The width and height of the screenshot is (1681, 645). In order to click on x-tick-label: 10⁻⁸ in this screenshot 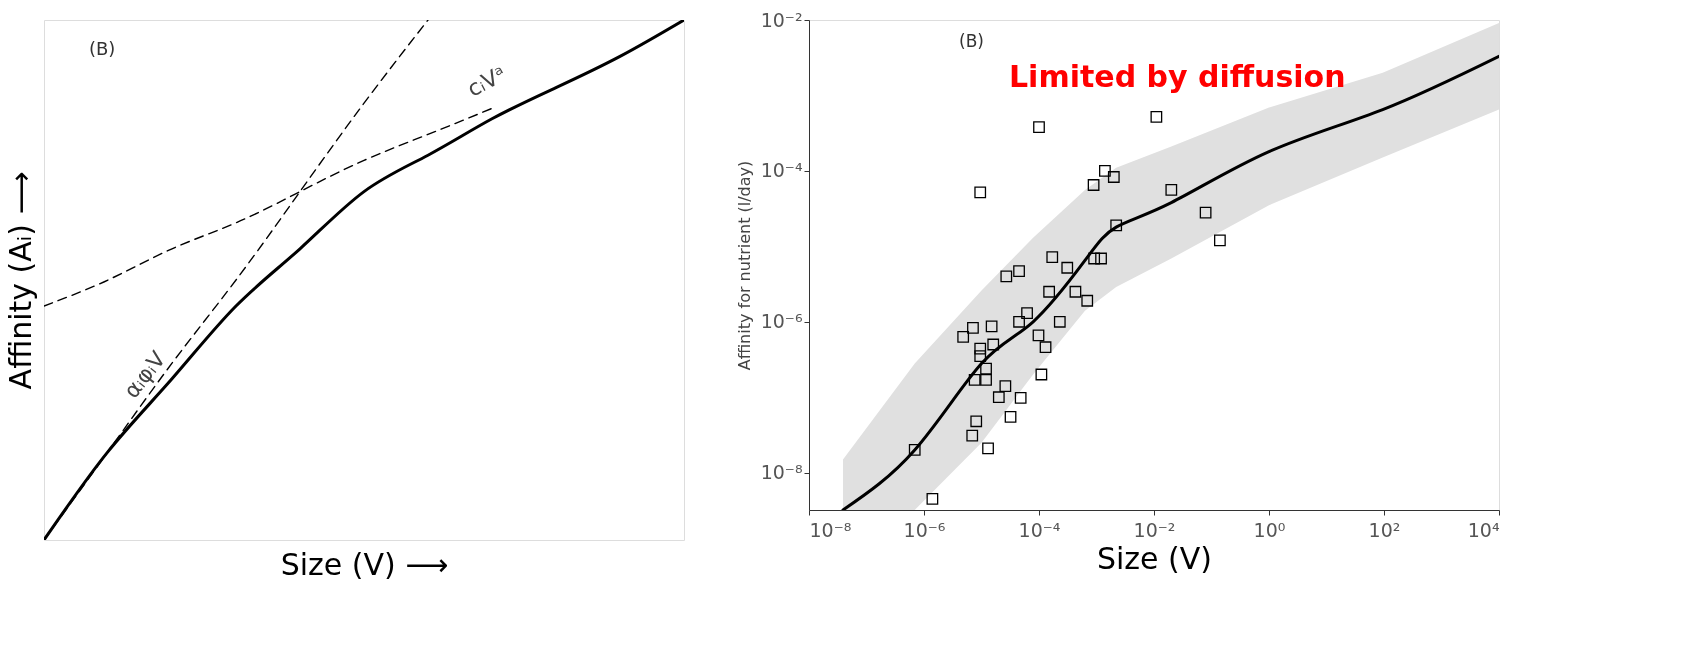, I will do `click(830, 529)`.